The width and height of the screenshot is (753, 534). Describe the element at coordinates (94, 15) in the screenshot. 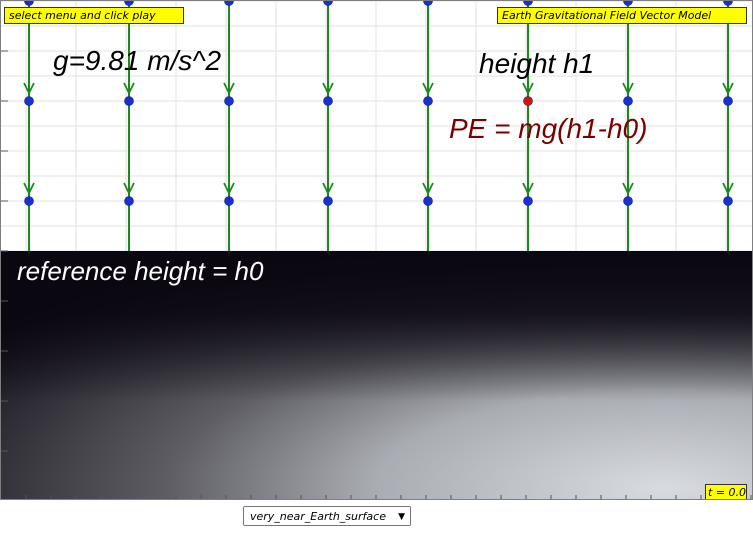

I see `instruction-tag: select menu and click play` at that location.